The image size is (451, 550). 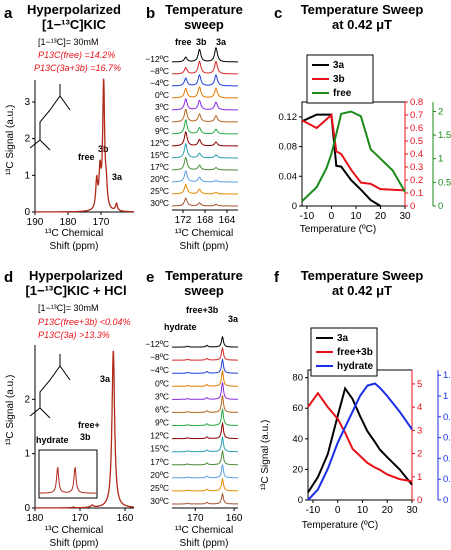 What do you see at coordinates (221, 42) in the screenshot?
I see `panel-b-peak-3a: 3a` at bounding box center [221, 42].